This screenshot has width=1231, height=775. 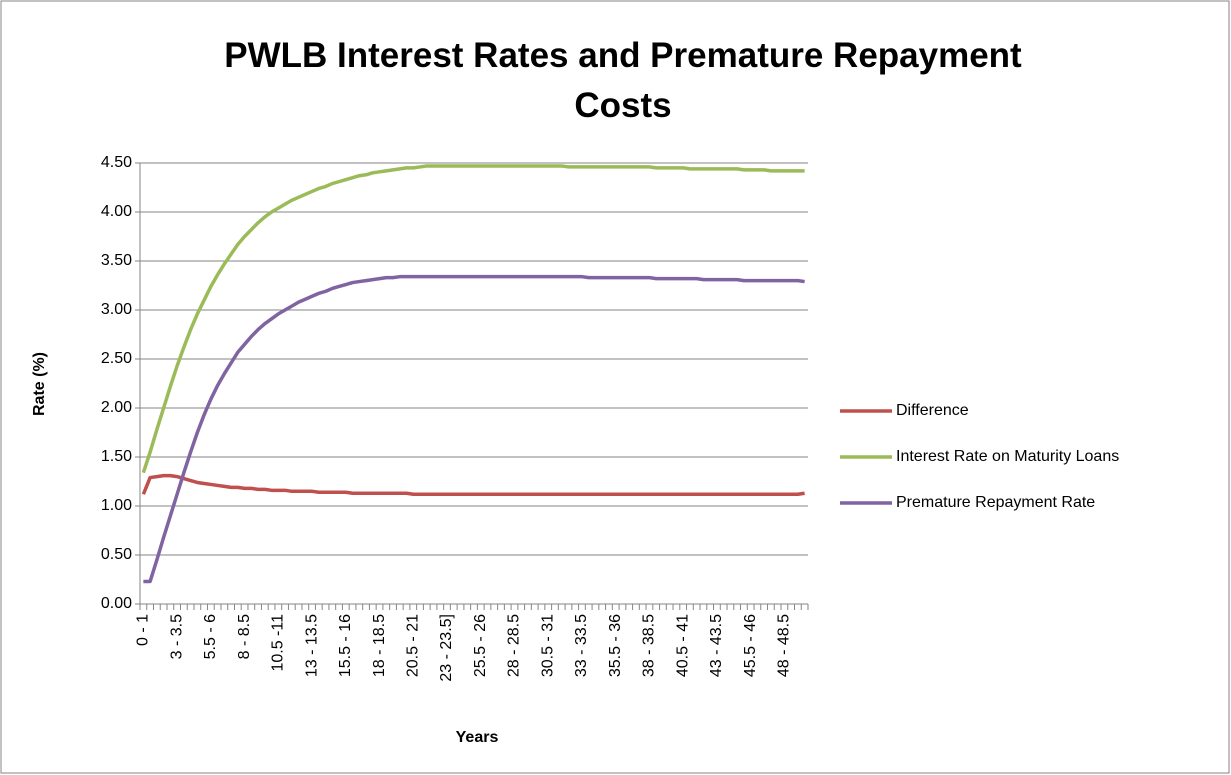 I want to click on x-tick-label: 48 - 48.5, so click(x=784, y=645).